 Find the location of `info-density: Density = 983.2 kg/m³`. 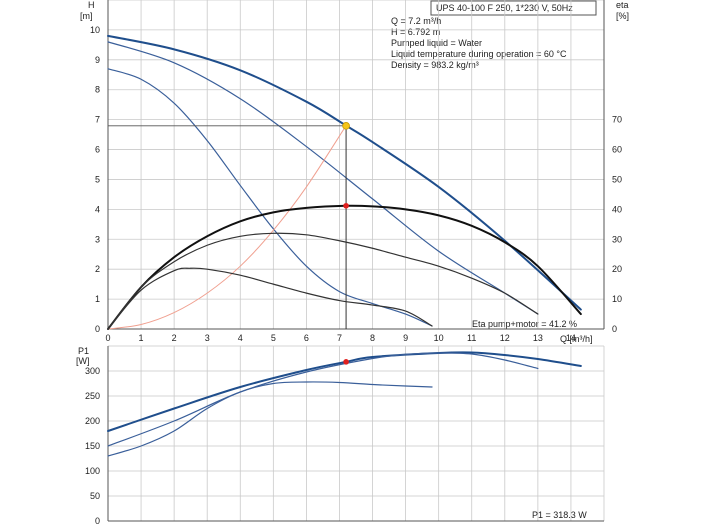

info-density: Density = 983.2 kg/m³ is located at coordinates (435, 65).